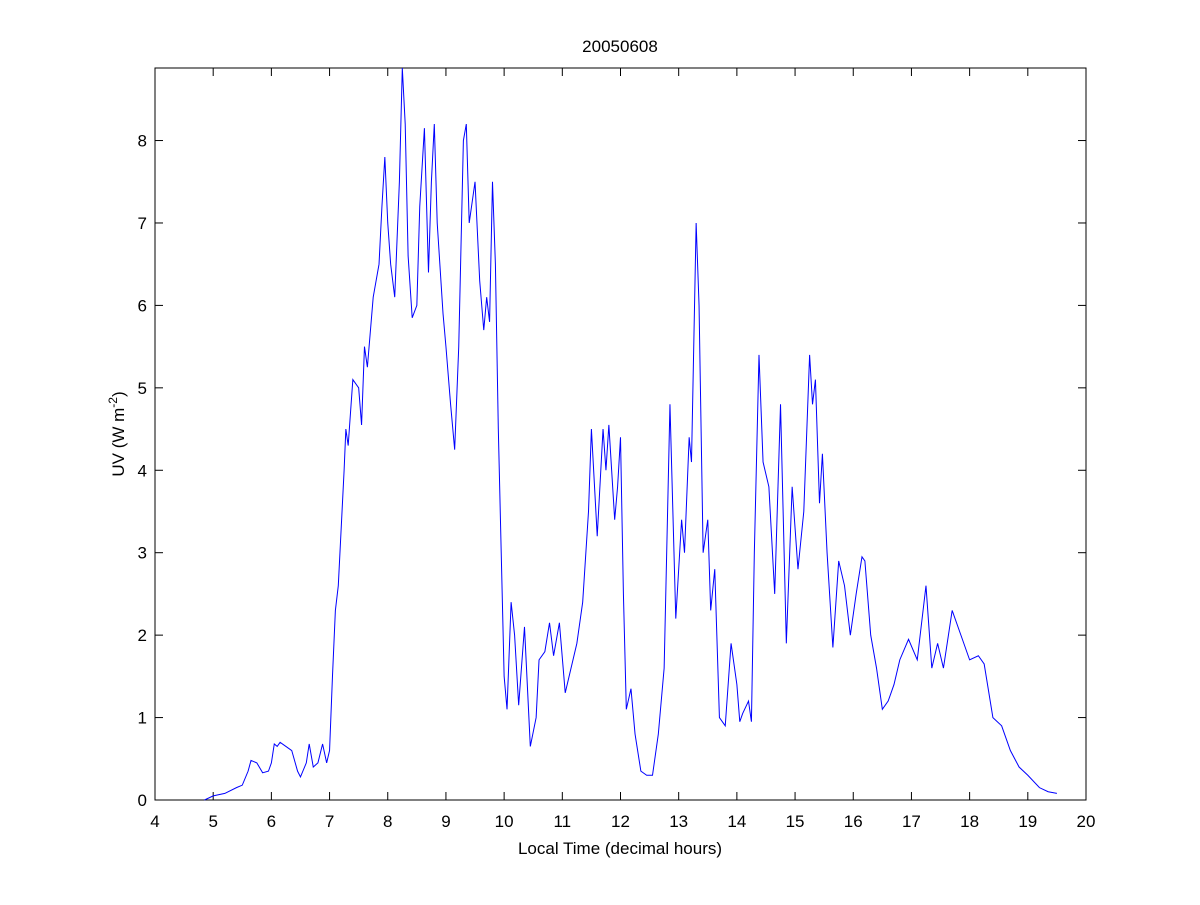 This screenshot has height=905, width=1200. I want to click on x-tick-label: 5, so click(212, 821).